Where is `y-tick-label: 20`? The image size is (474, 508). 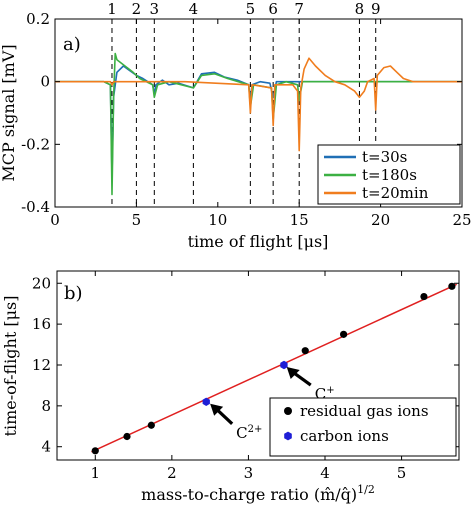 y-tick-label: 20 is located at coordinates (41, 283).